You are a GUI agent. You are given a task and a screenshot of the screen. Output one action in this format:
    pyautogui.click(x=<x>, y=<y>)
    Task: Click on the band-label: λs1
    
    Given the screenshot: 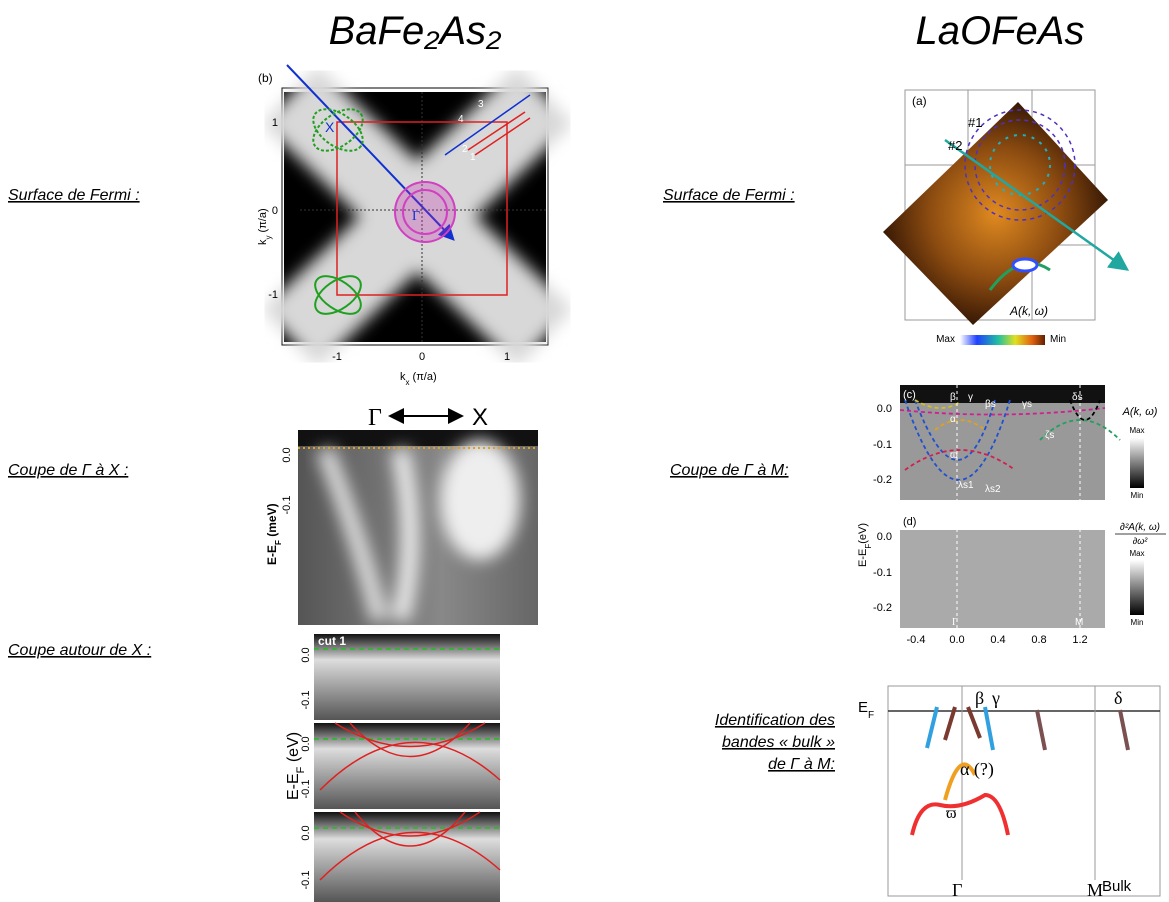 What is the action you would take?
    pyautogui.click(x=966, y=485)
    